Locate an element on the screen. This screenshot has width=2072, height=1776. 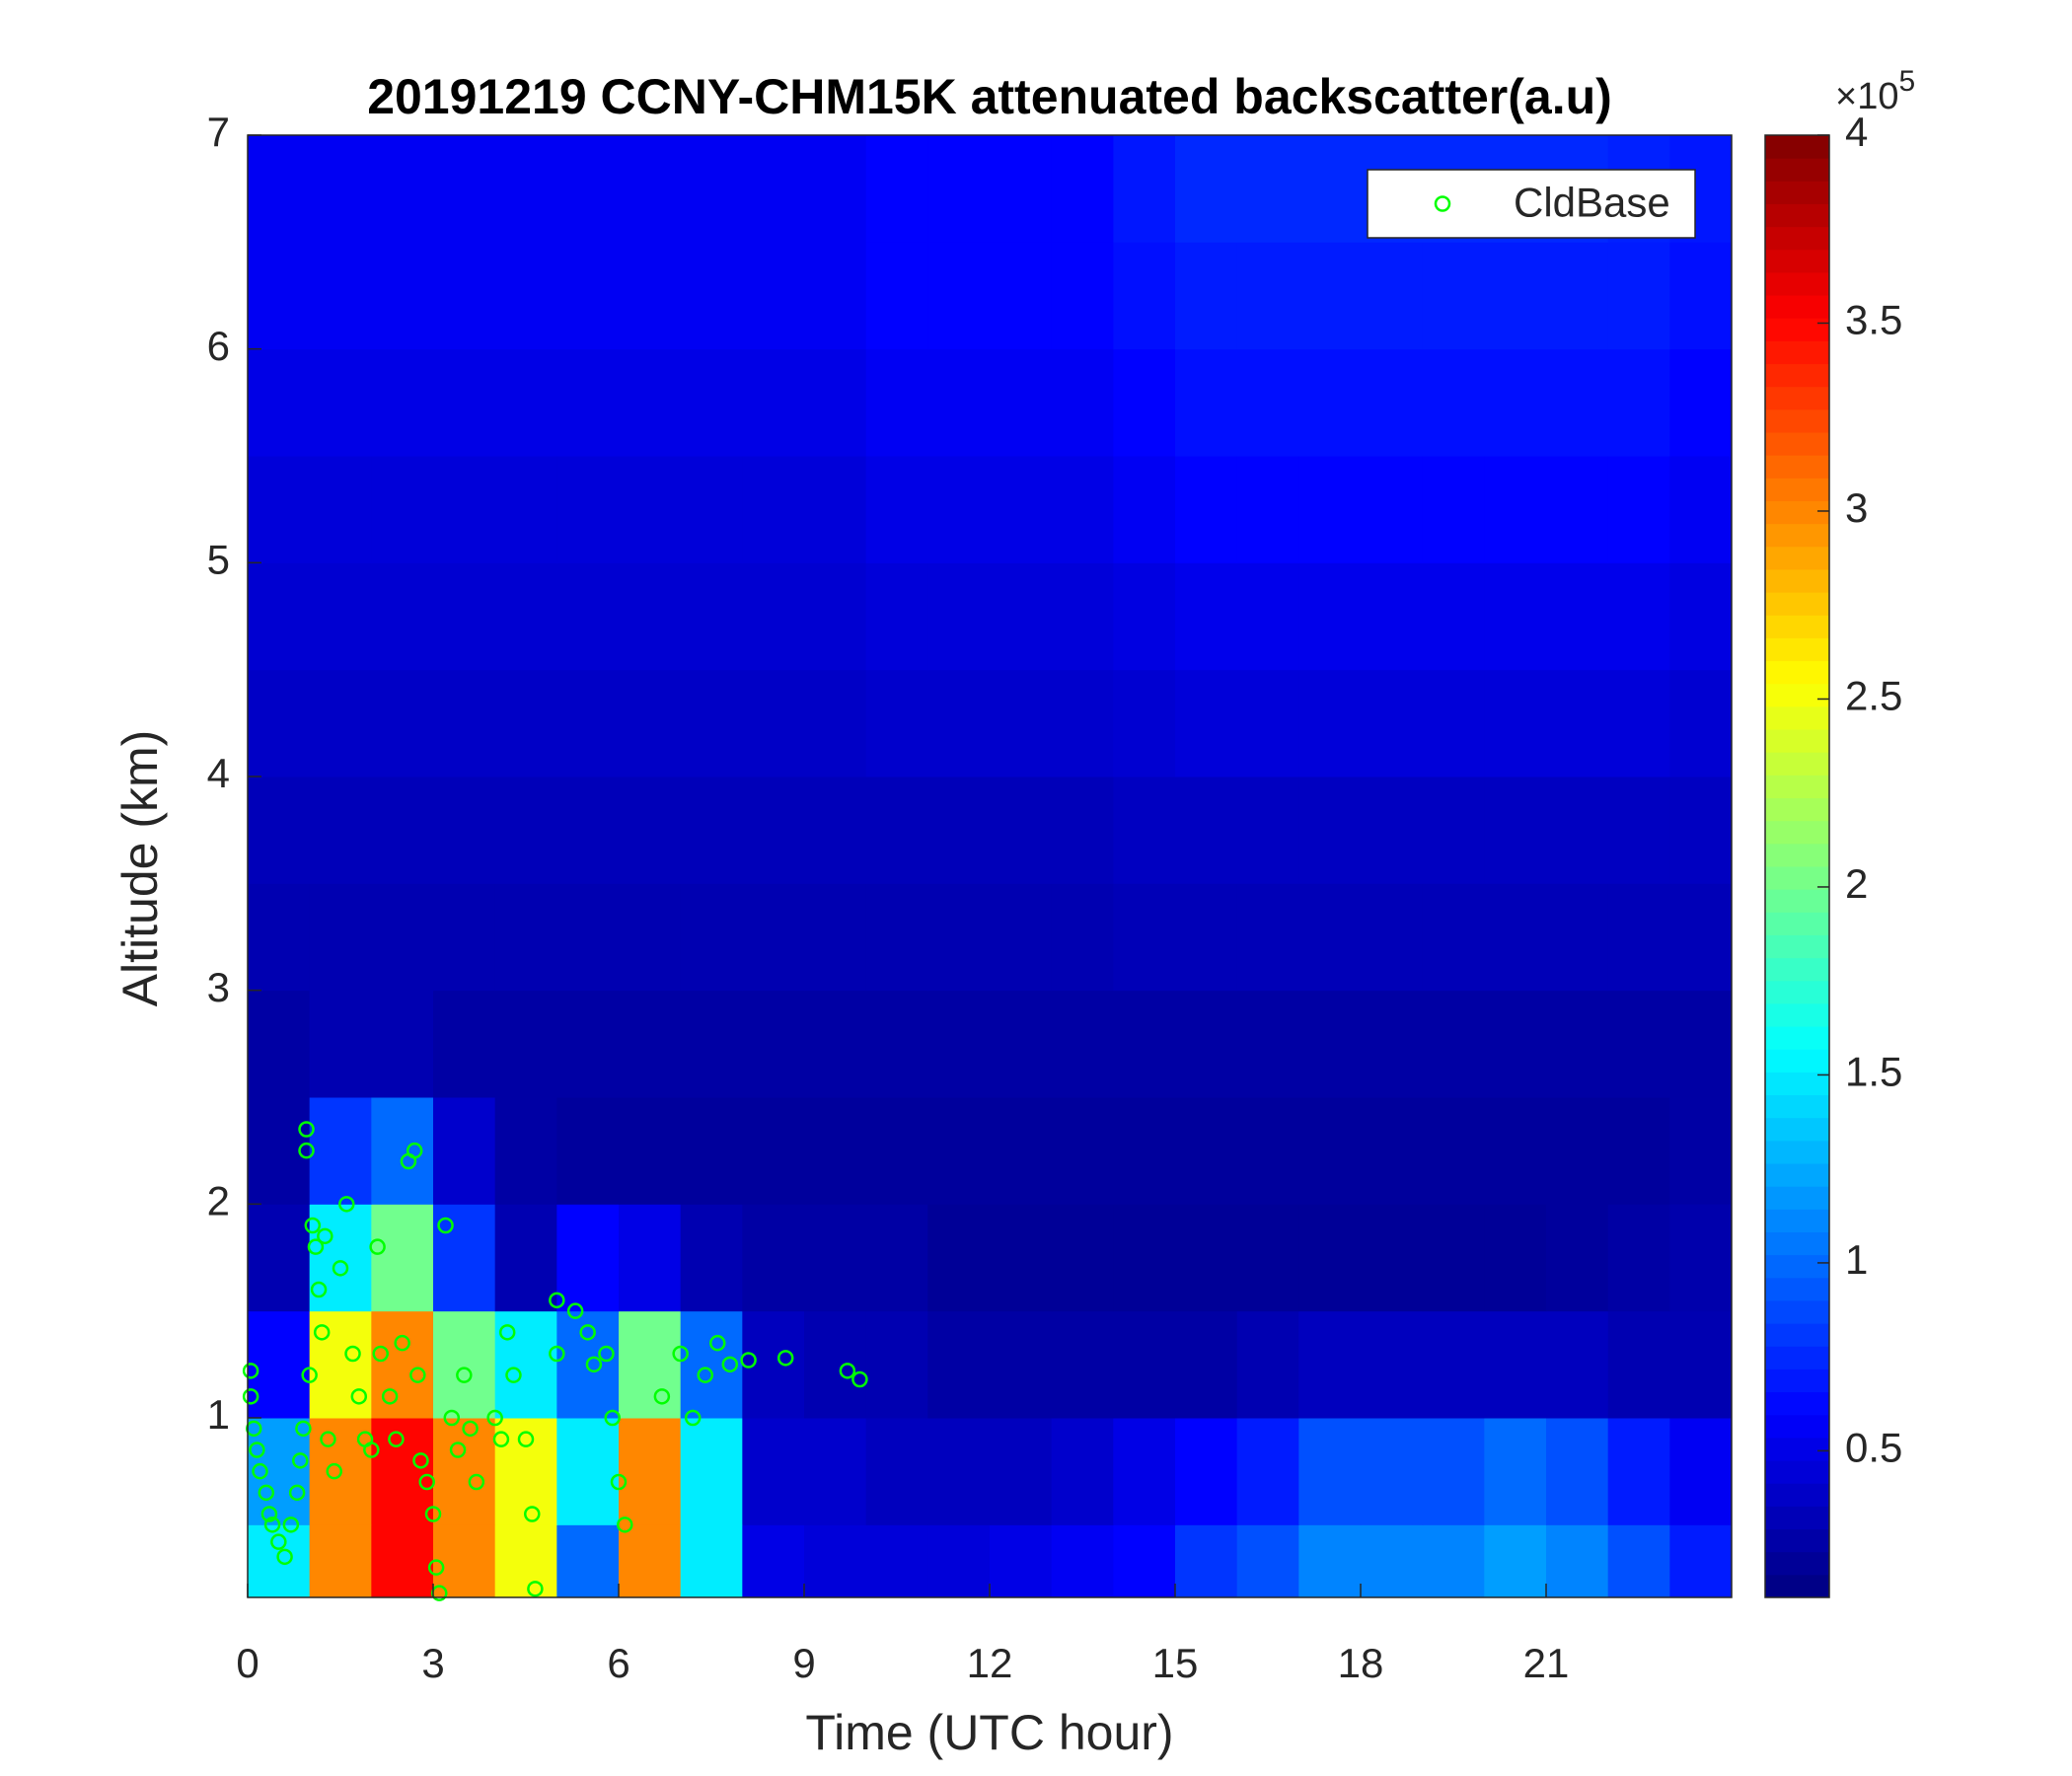
y-axis-label: Altitude (km) is located at coordinates (140, 869).